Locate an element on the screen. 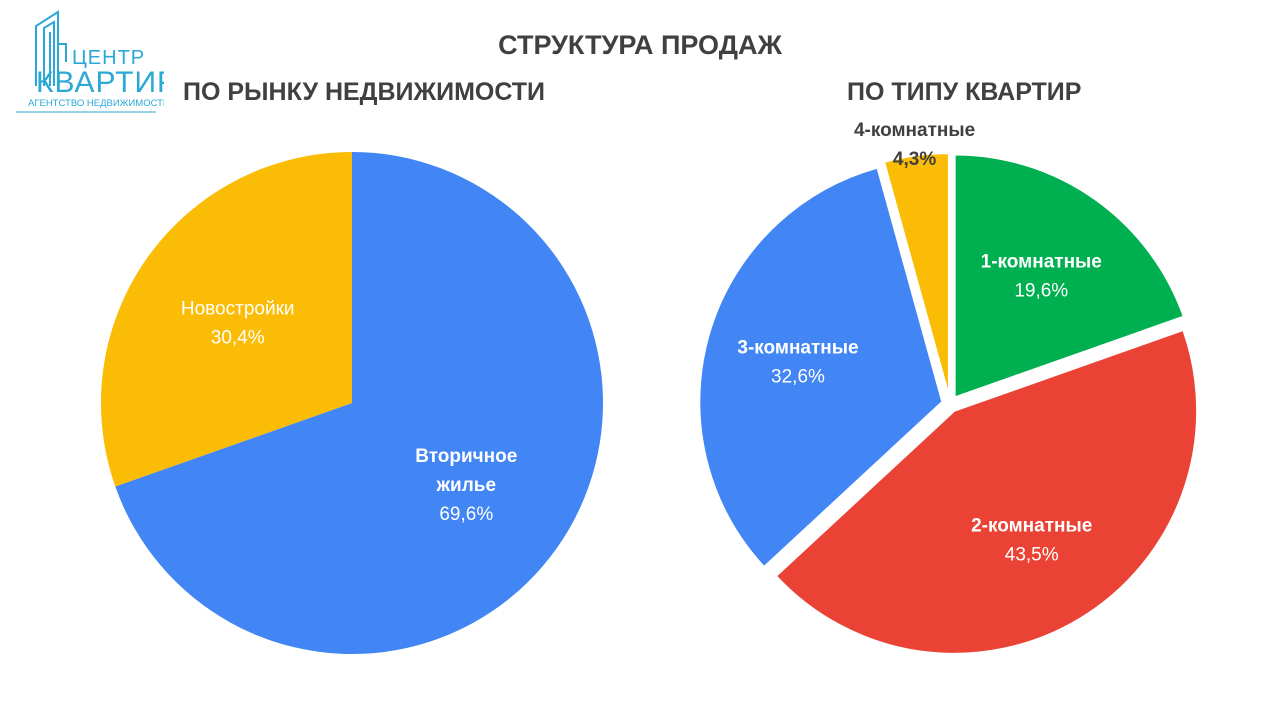 This screenshot has height=720, width=1280. pie-slice-1-комнатные is located at coordinates (1069, 276).